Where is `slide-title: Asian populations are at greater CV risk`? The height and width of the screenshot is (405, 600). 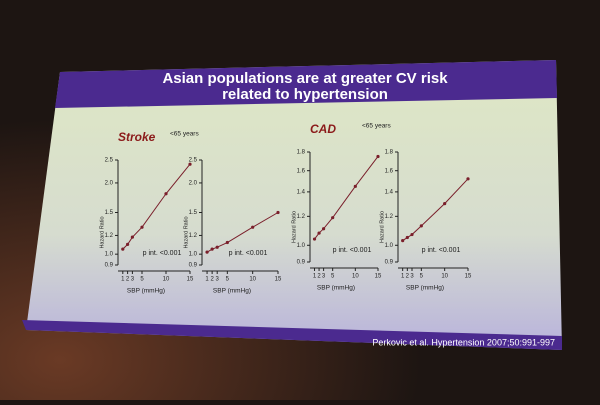
slide-title: Asian populations are at greater CV risk is located at coordinates (305, 78).